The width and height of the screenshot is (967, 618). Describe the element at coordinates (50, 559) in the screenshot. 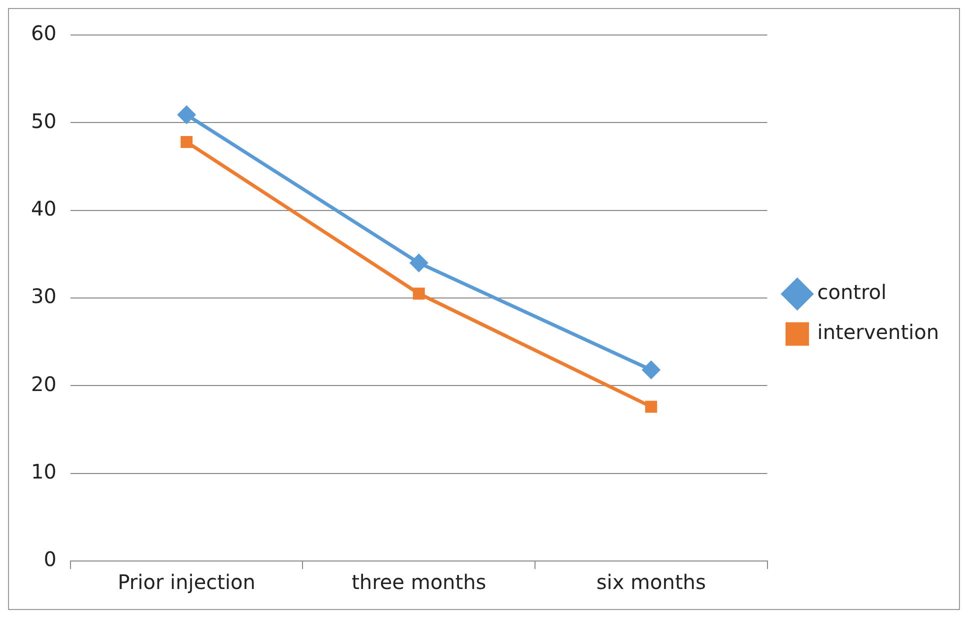

I see `y-tick-label: 0` at that location.